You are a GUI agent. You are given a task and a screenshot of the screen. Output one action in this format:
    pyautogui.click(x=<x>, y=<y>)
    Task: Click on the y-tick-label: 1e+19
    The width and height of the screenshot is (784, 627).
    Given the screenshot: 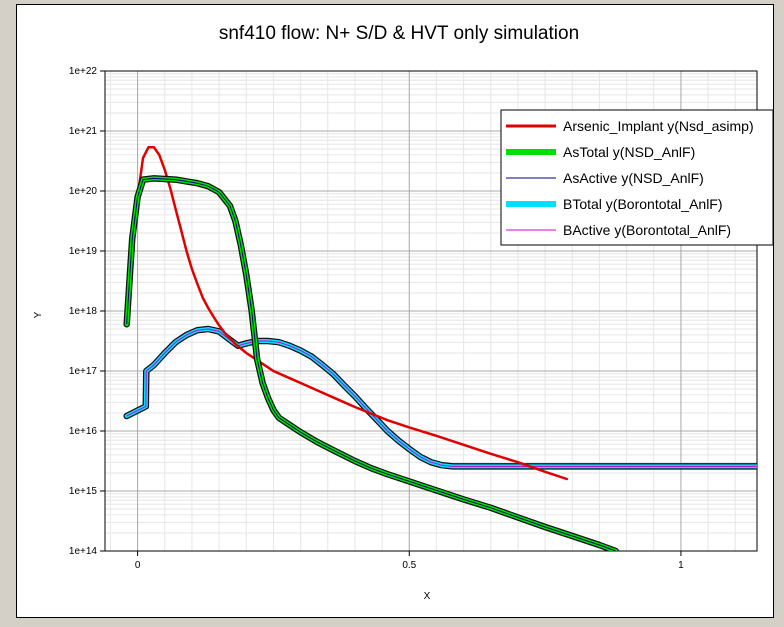 What is the action you would take?
    pyautogui.click(x=83, y=251)
    